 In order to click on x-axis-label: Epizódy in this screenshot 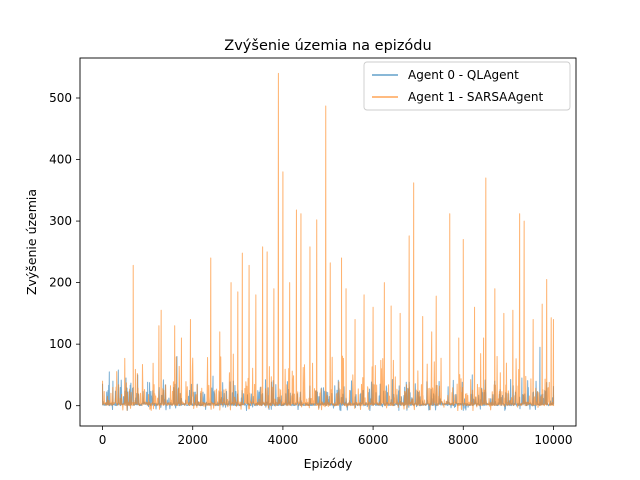, I will do `click(328, 463)`.